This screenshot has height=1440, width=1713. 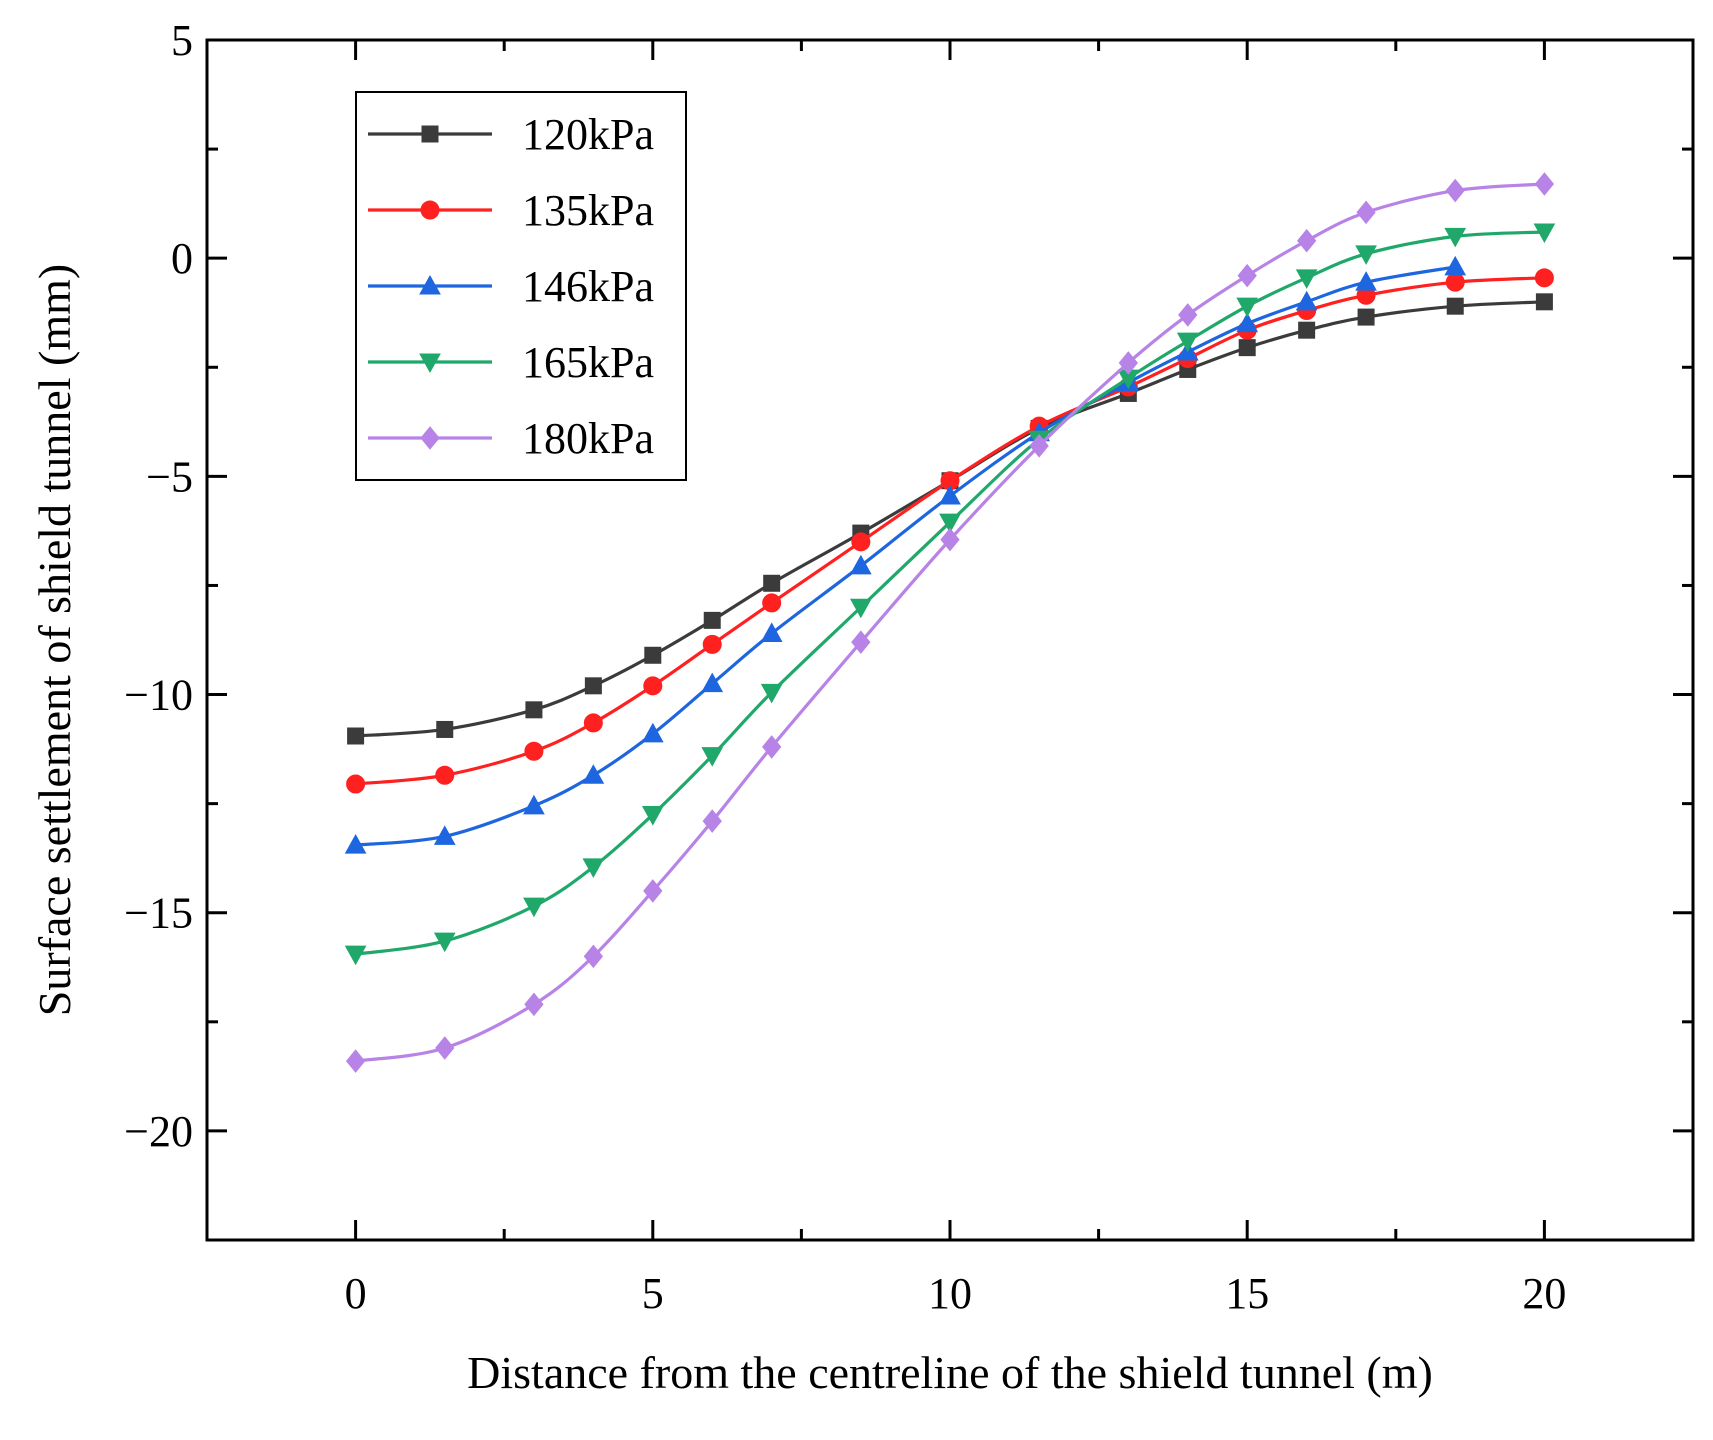 I want to click on legend-entry: 120kPa, so click(x=511, y=134).